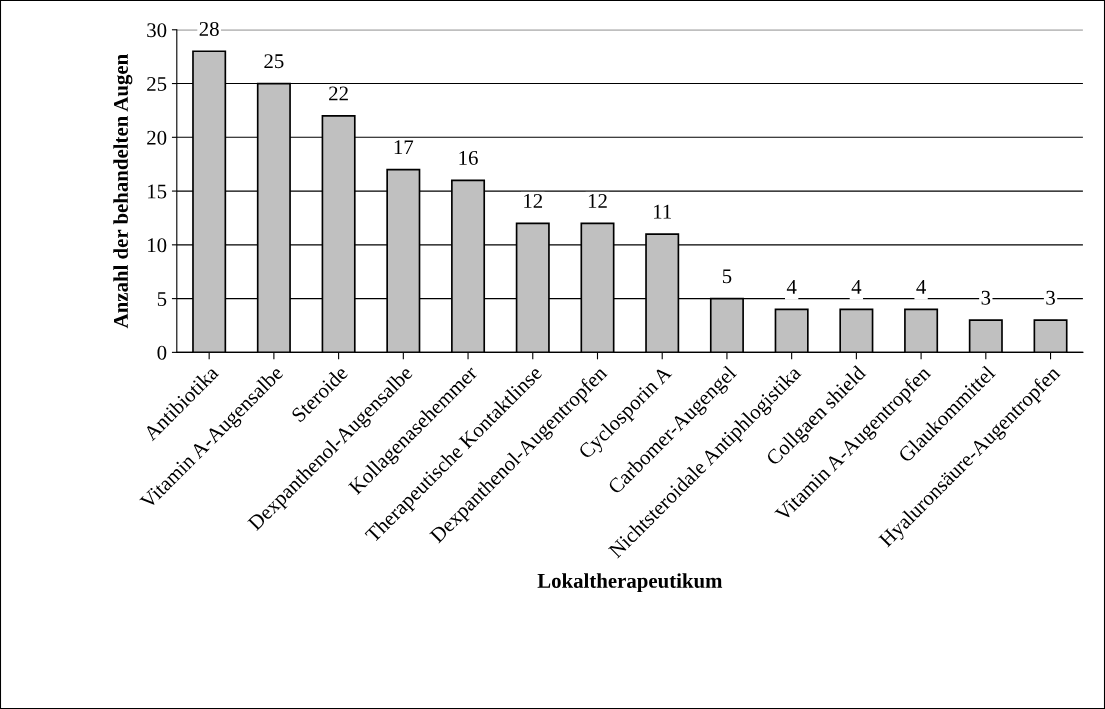  What do you see at coordinates (157, 245) in the screenshot?
I see `y-tick-label: 10` at bounding box center [157, 245].